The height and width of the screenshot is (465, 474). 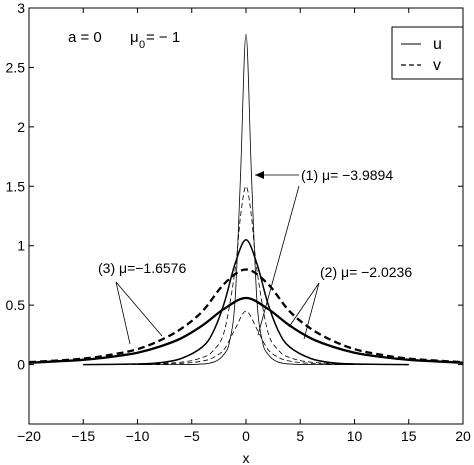 What do you see at coordinates (142, 45) in the screenshot?
I see `param-mu0-subscript: 0` at bounding box center [142, 45].